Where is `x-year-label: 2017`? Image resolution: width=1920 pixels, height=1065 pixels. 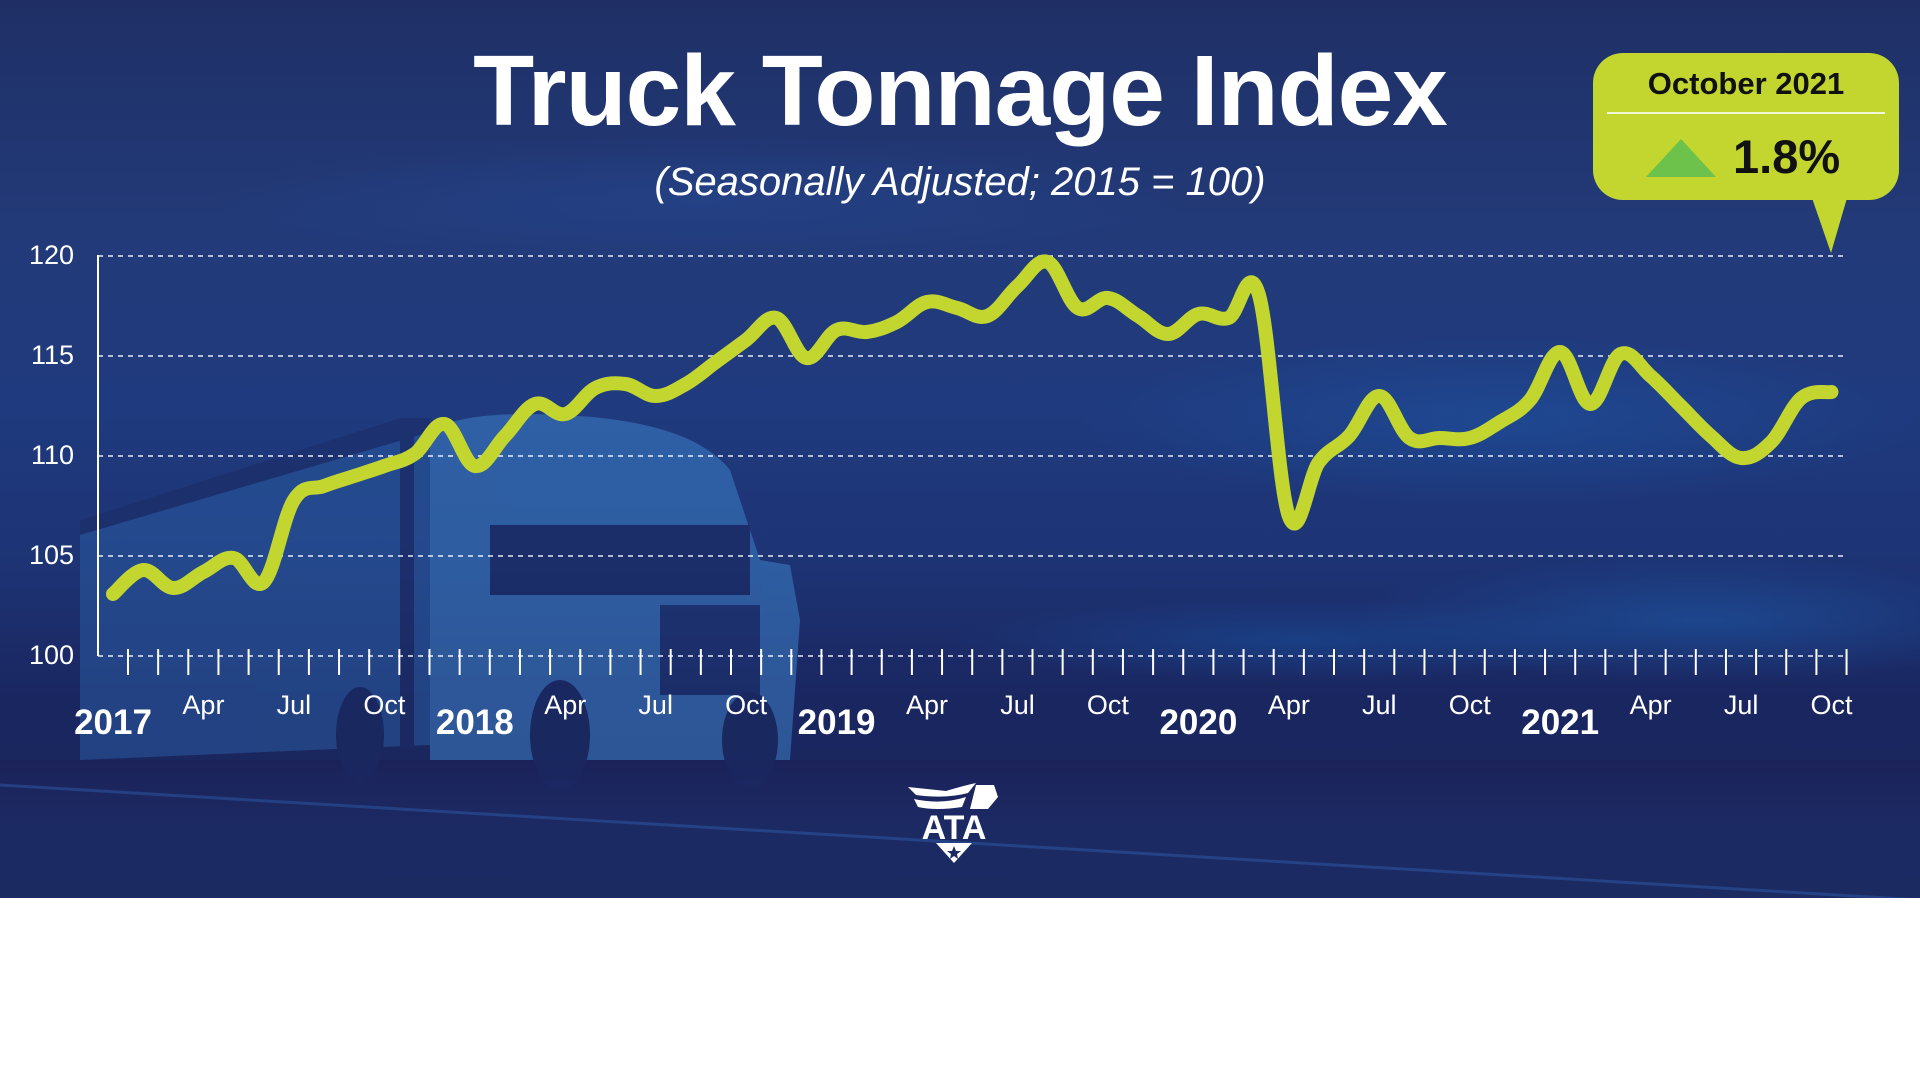
x-year-label: 2017 is located at coordinates (113, 722).